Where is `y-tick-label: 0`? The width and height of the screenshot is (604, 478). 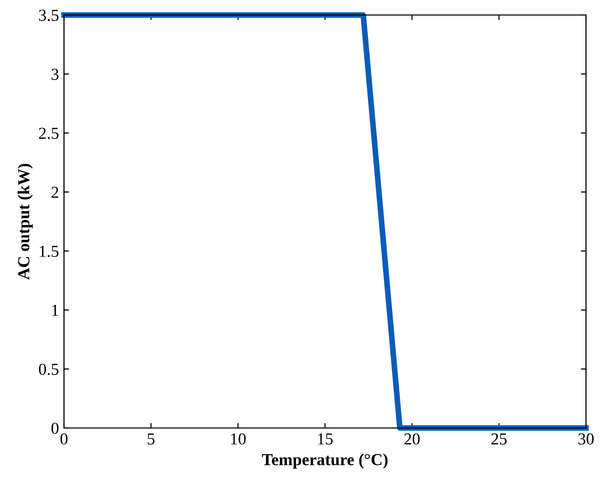 y-tick-label: 0 is located at coordinates (55, 428).